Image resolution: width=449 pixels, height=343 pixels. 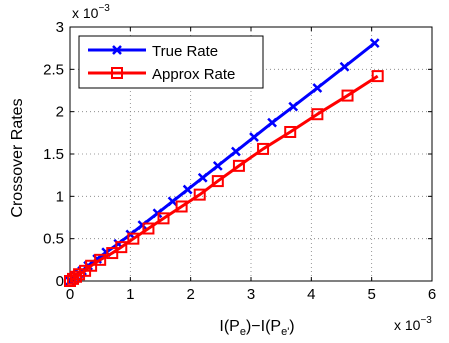 What do you see at coordinates (53, 154) in the screenshot?
I see `y-tick-label: 1.5` at bounding box center [53, 154].